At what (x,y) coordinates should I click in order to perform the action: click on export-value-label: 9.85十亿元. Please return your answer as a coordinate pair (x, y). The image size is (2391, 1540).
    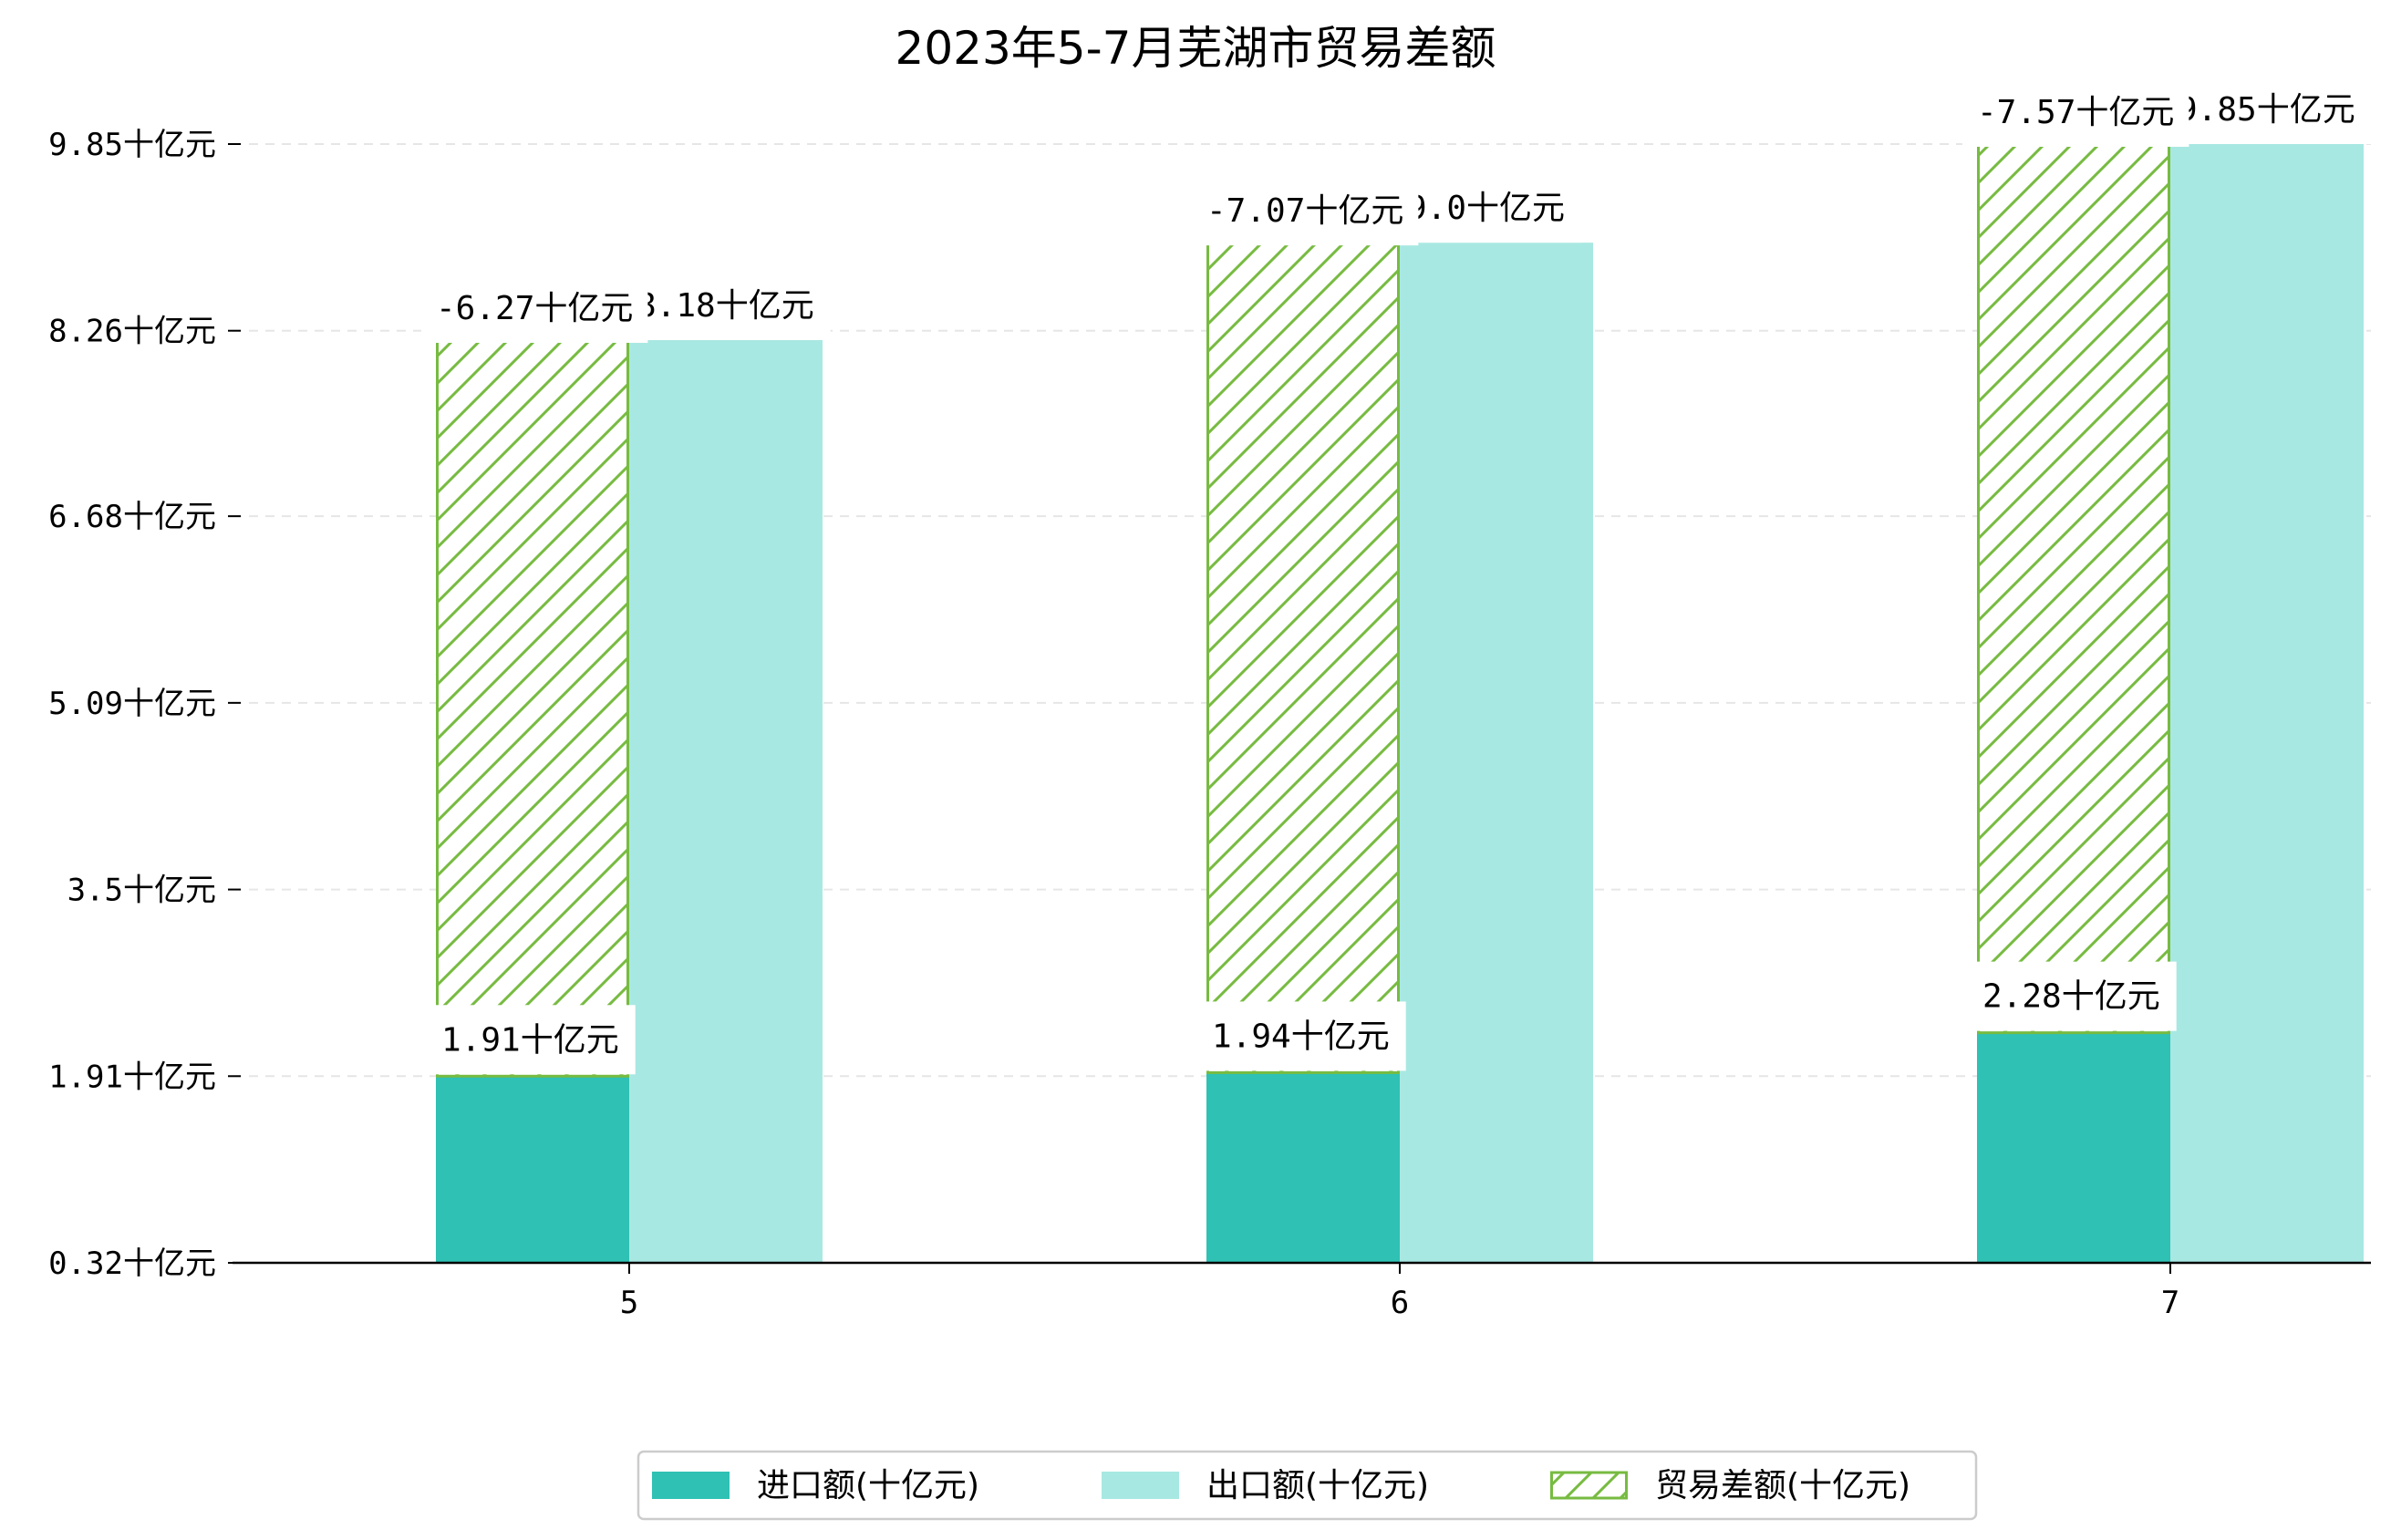
    Looking at the image, I should click on (2266, 109).